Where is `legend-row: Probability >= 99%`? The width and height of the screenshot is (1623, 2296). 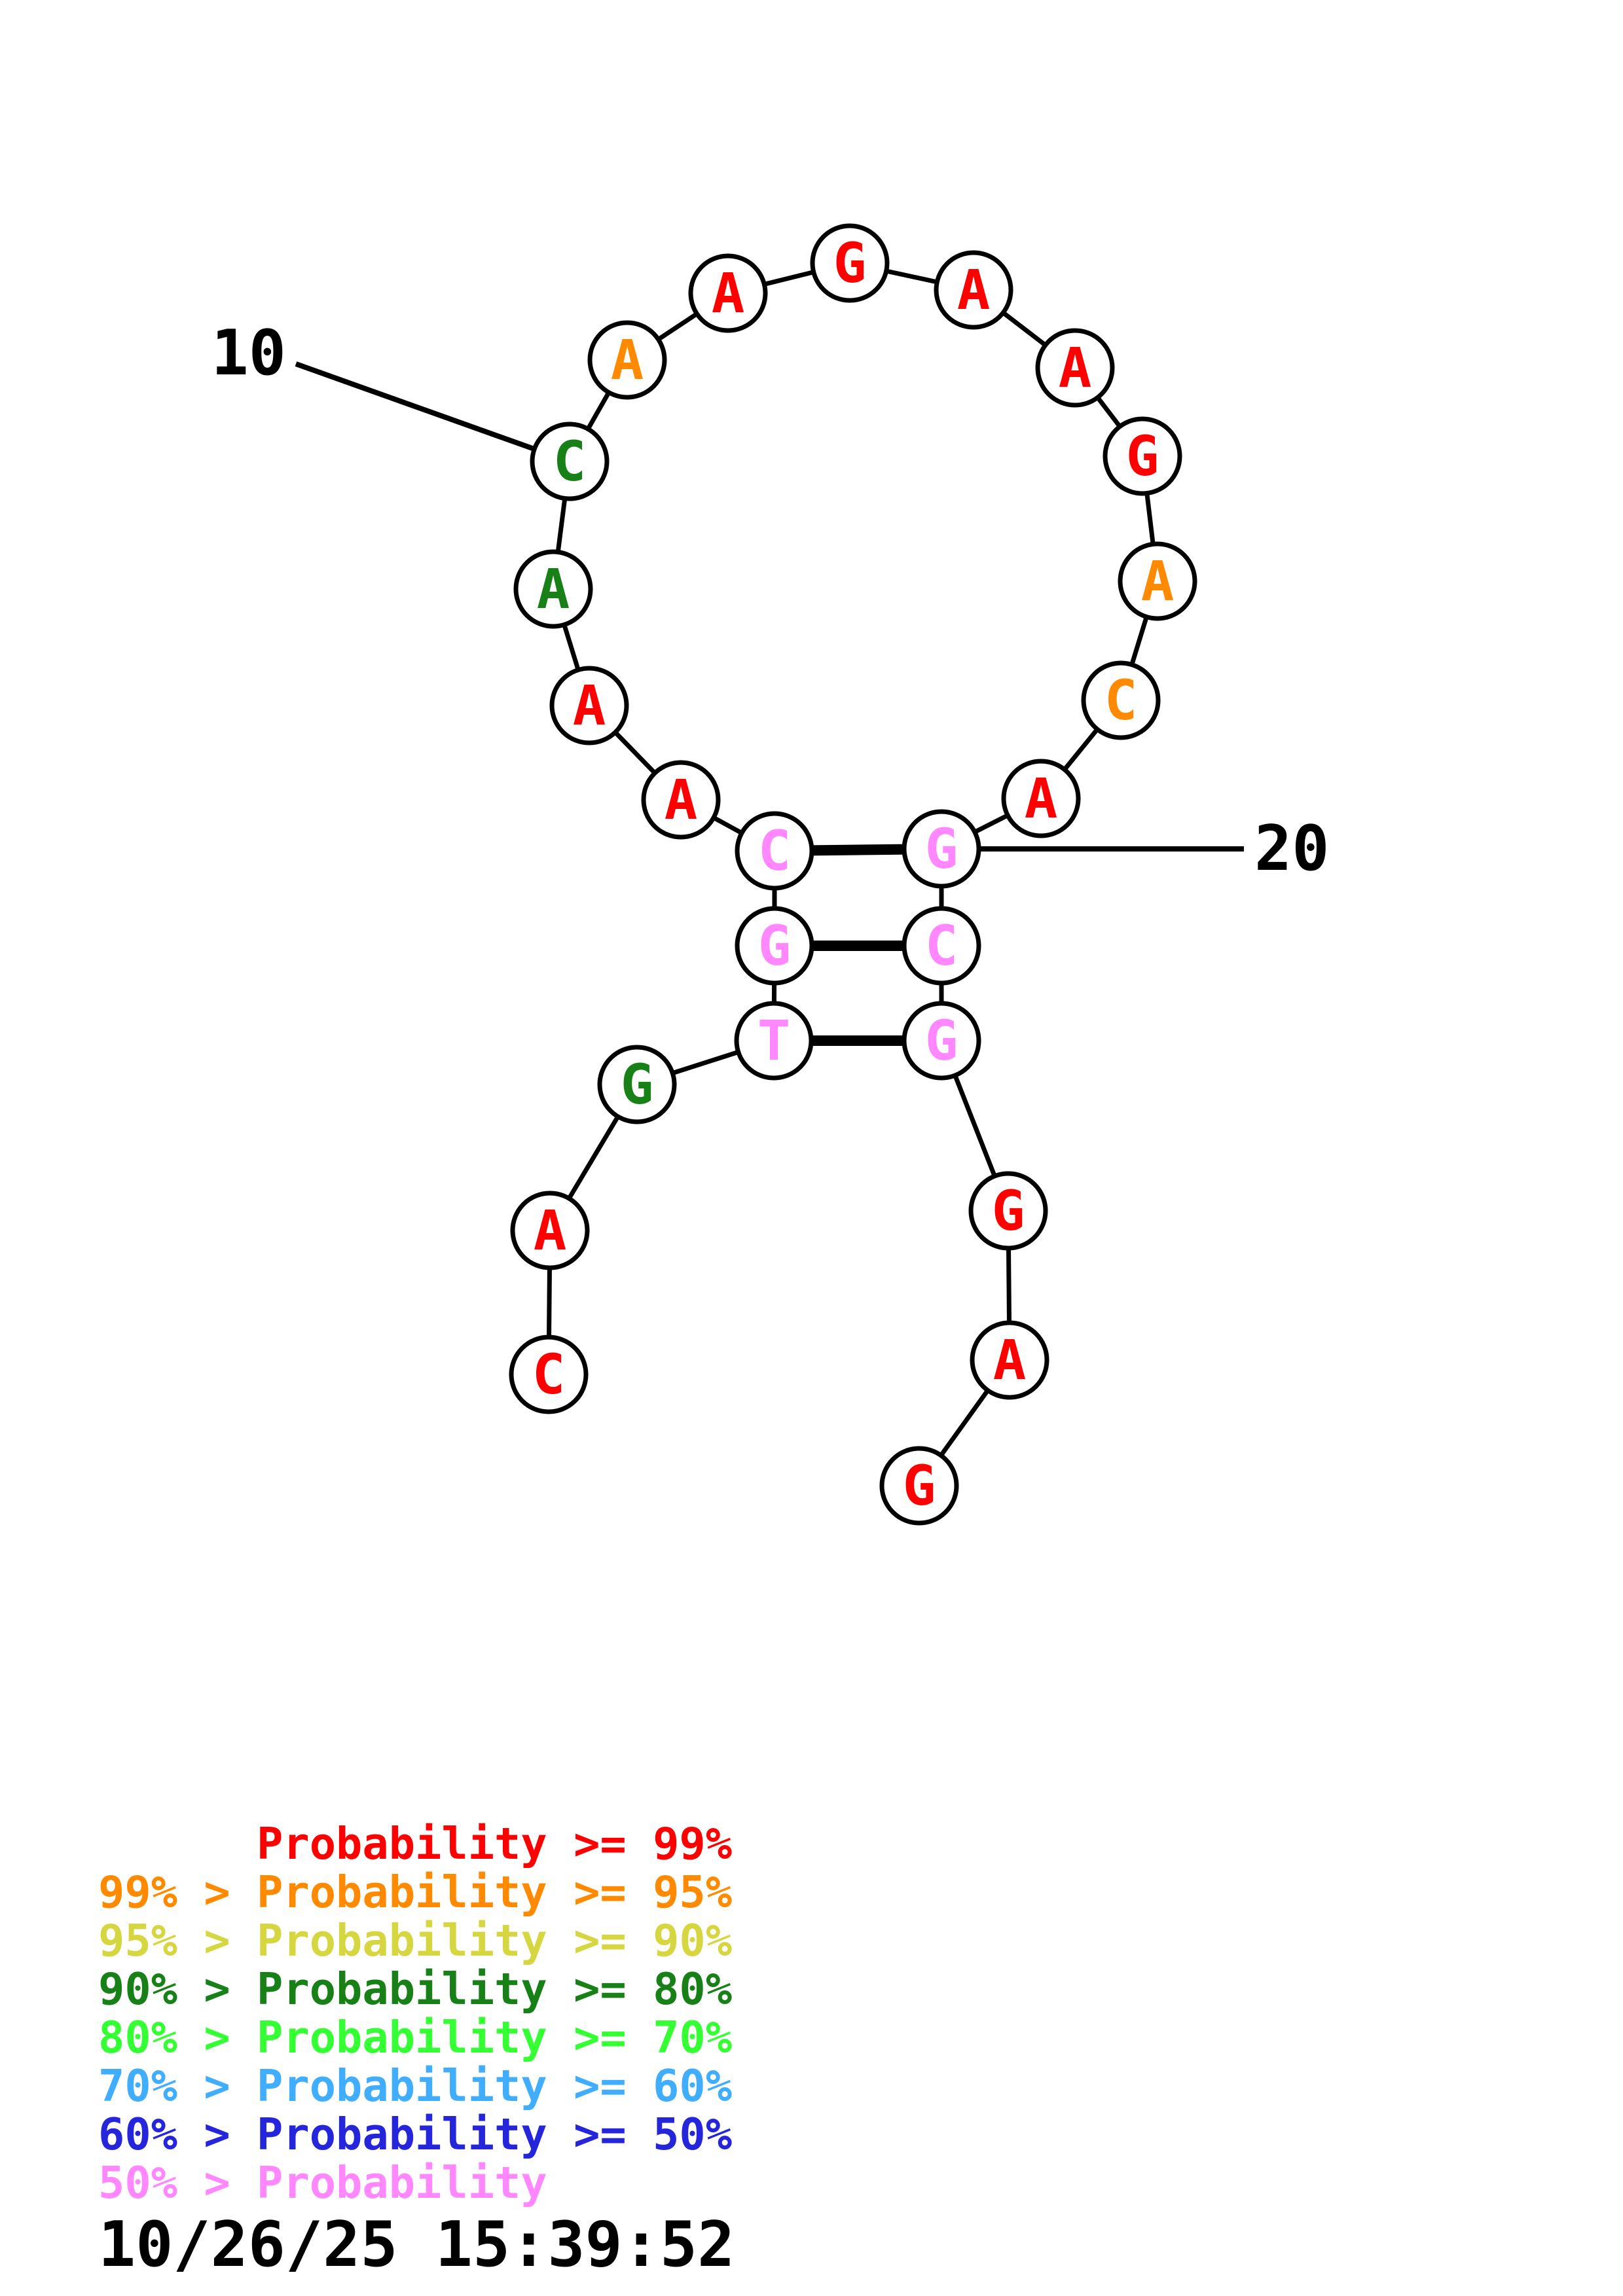 legend-row: Probability >= 99% is located at coordinates (415, 1843).